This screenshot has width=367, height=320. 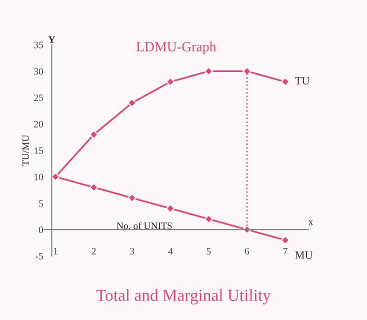 What do you see at coordinates (39, 256) in the screenshot?
I see `y-tick-label: -5` at bounding box center [39, 256].